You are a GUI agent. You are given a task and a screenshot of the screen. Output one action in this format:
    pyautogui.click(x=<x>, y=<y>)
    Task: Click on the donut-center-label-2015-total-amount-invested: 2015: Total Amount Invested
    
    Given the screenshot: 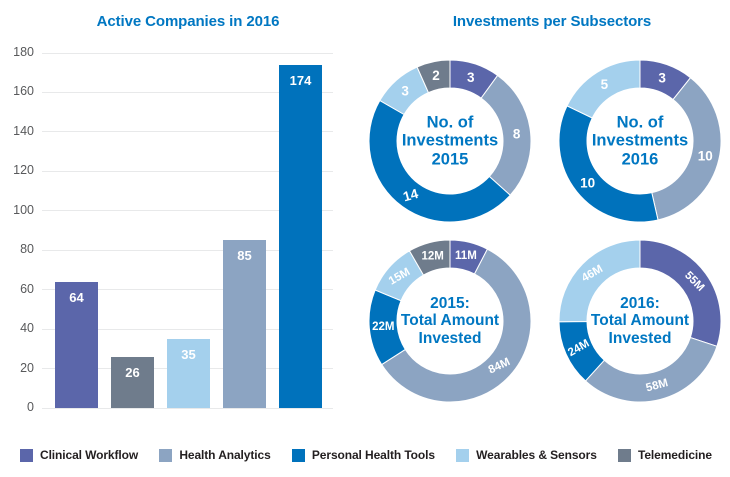 What is the action you would take?
    pyautogui.click(x=450, y=321)
    